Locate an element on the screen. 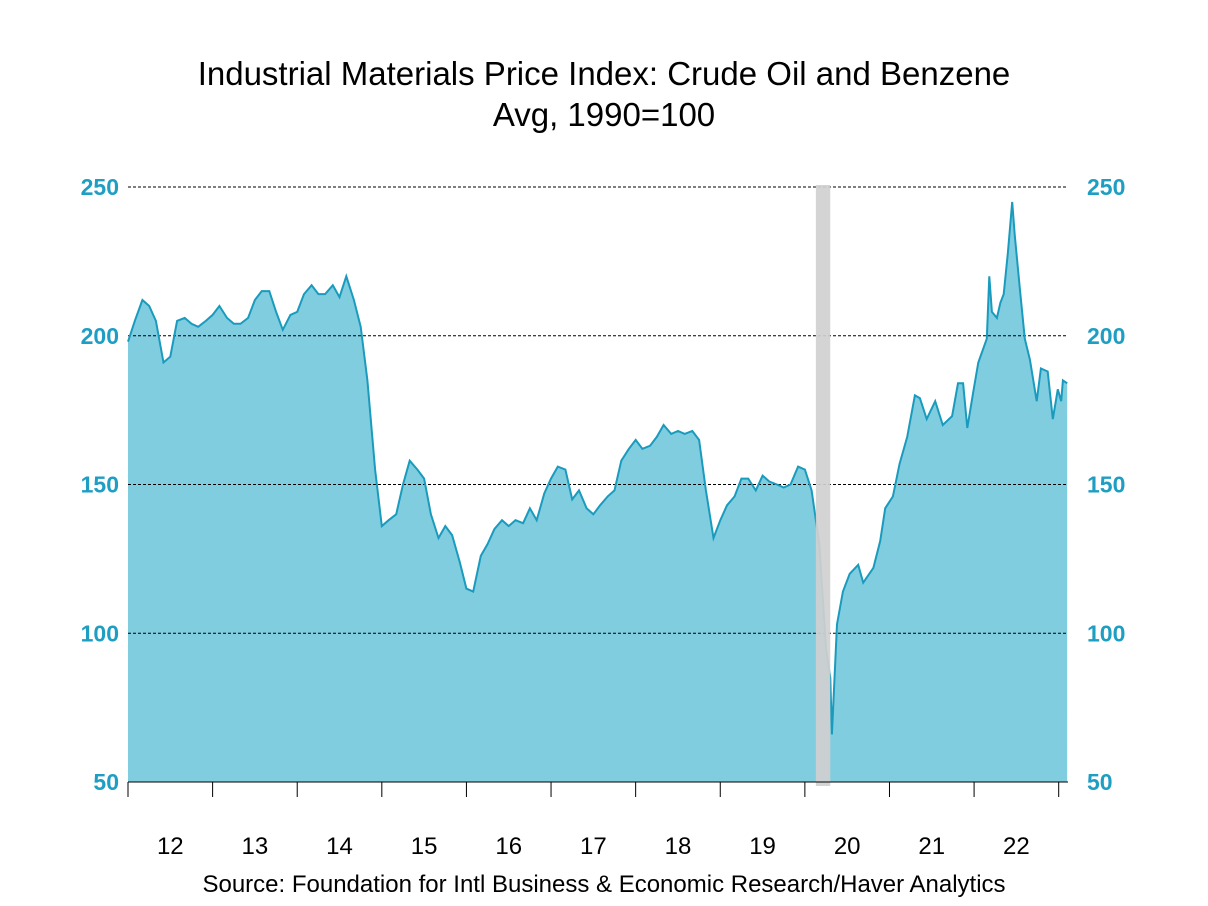 The image size is (1208, 906). x-tick-label: 12 is located at coordinates (170, 846).